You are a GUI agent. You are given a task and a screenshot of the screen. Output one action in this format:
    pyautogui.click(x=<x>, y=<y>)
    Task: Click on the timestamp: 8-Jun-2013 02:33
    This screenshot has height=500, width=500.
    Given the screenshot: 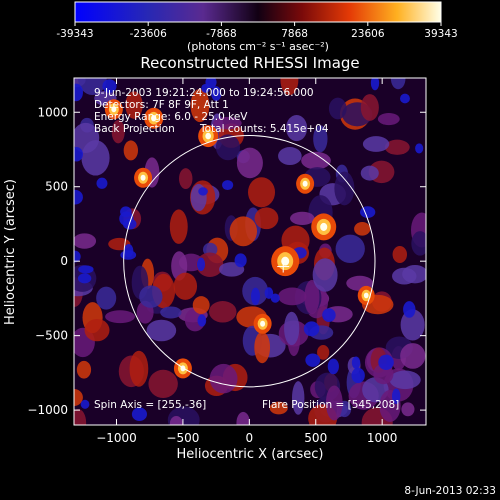 What is the action you would take?
    pyautogui.click(x=450, y=491)
    